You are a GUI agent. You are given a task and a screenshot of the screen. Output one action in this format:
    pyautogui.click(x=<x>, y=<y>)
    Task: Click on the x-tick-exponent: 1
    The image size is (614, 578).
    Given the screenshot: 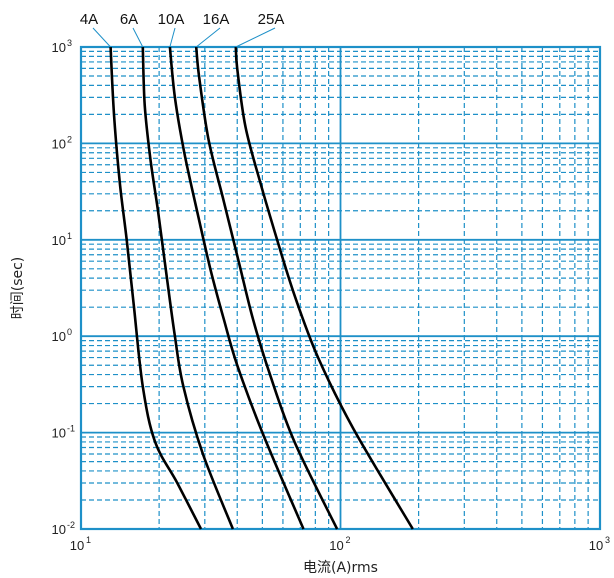 What is the action you would take?
    pyautogui.click(x=88, y=540)
    